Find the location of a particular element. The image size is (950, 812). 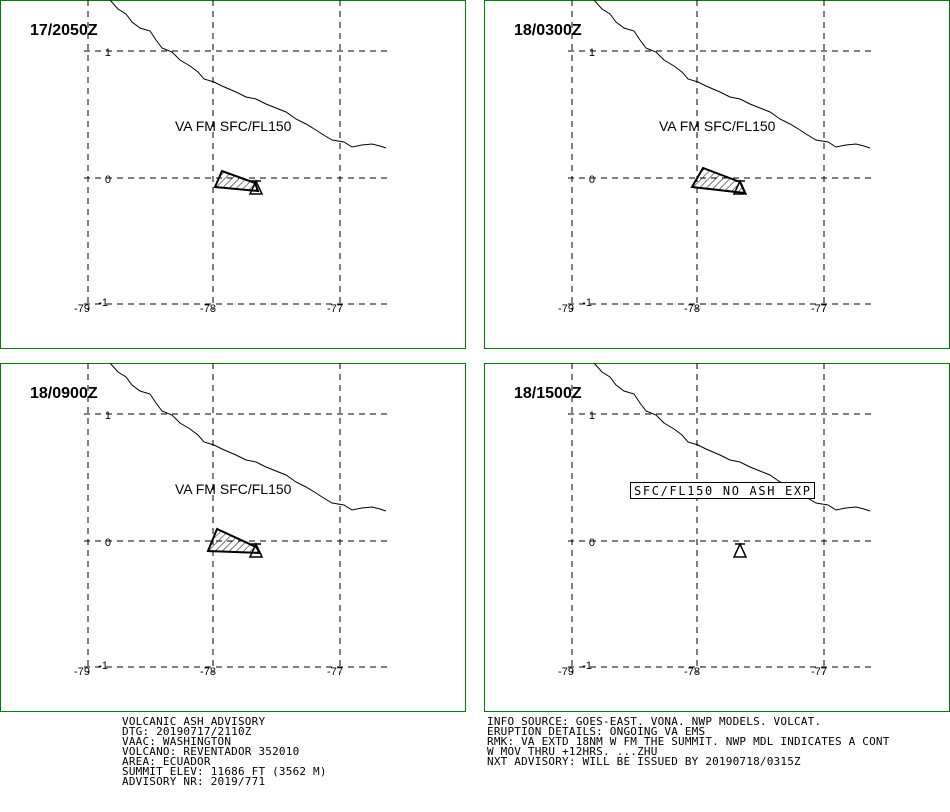

advisory-line: ADVISORY NR: 2019/771 is located at coordinates (194, 781).